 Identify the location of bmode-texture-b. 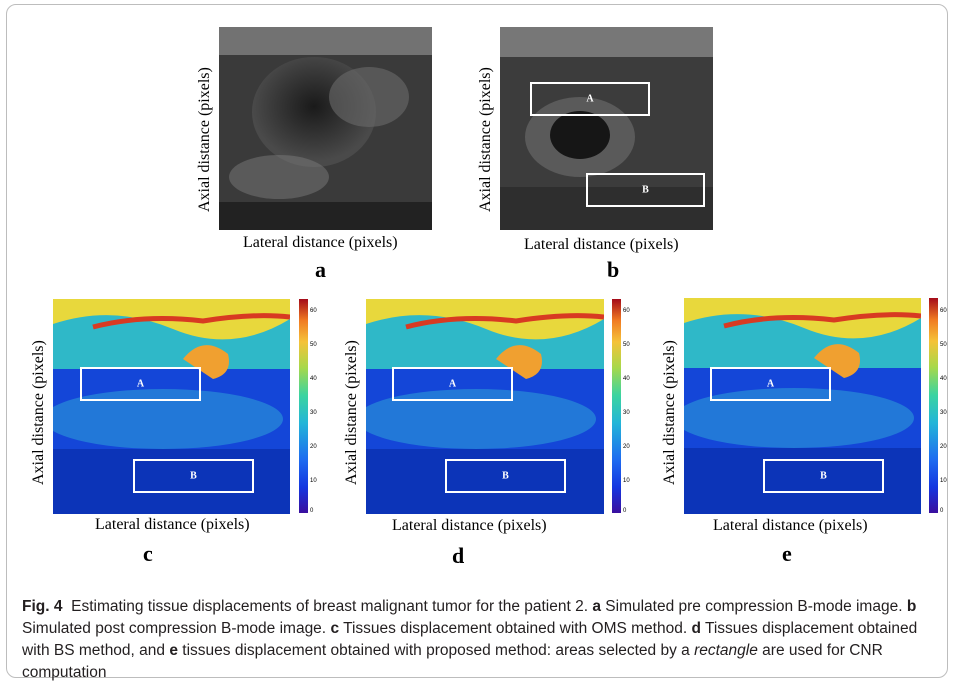
(606, 128).